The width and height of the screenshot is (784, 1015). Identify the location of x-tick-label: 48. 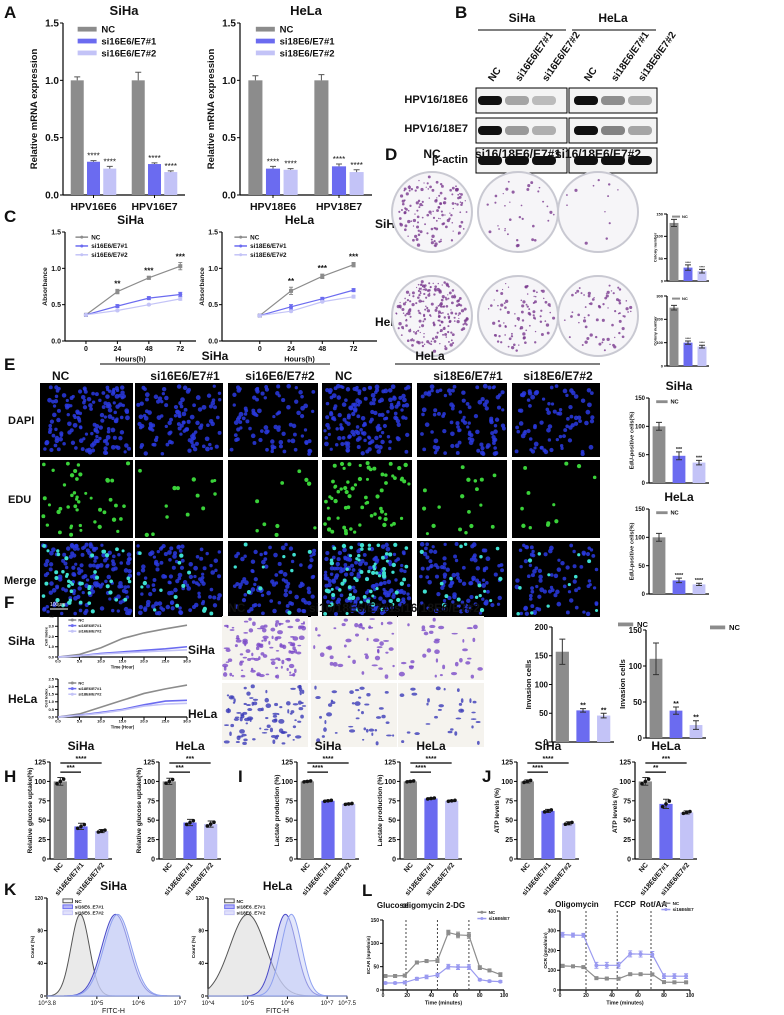
(322, 349).